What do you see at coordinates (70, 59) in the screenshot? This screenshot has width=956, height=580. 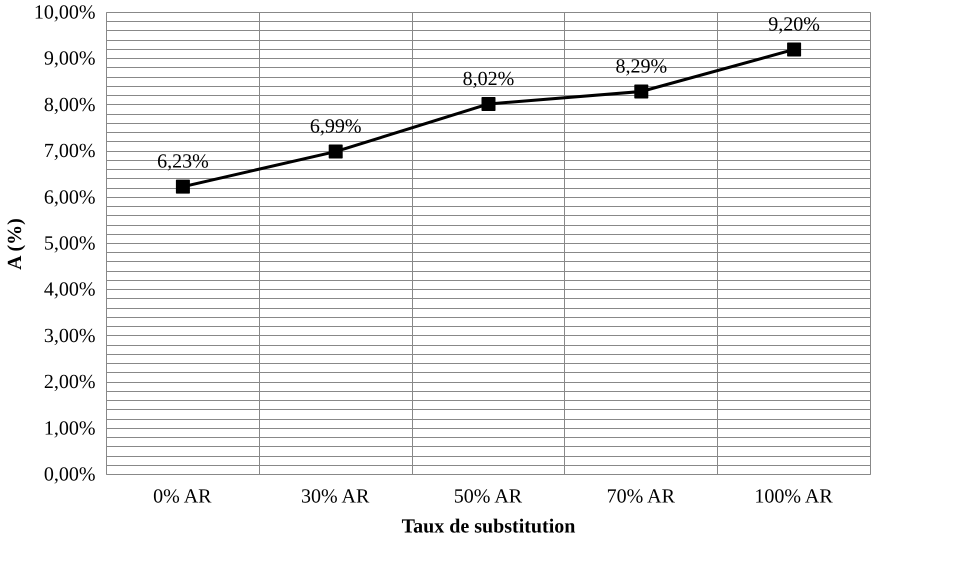 I see `y-tick-label: 9,00%` at bounding box center [70, 59].